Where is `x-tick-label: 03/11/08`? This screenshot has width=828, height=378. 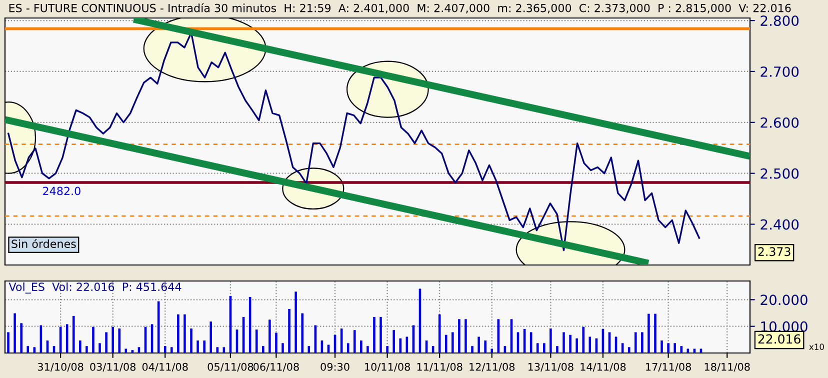 x-tick-label: 03/11/08 is located at coordinates (113, 367).